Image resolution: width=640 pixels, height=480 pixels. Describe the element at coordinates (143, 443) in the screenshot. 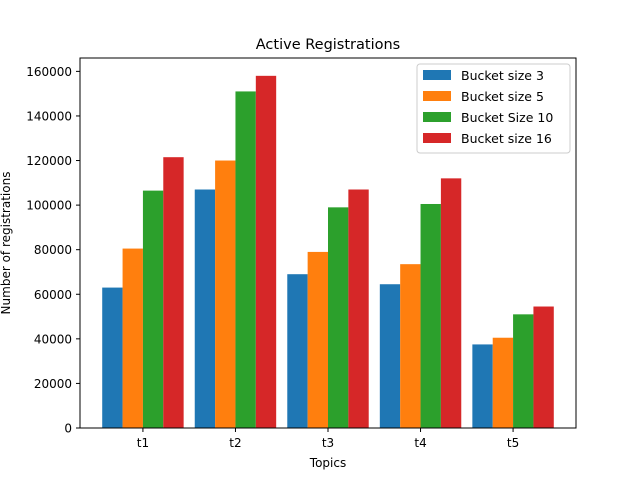

I see `x-tick-label: t1` at that location.